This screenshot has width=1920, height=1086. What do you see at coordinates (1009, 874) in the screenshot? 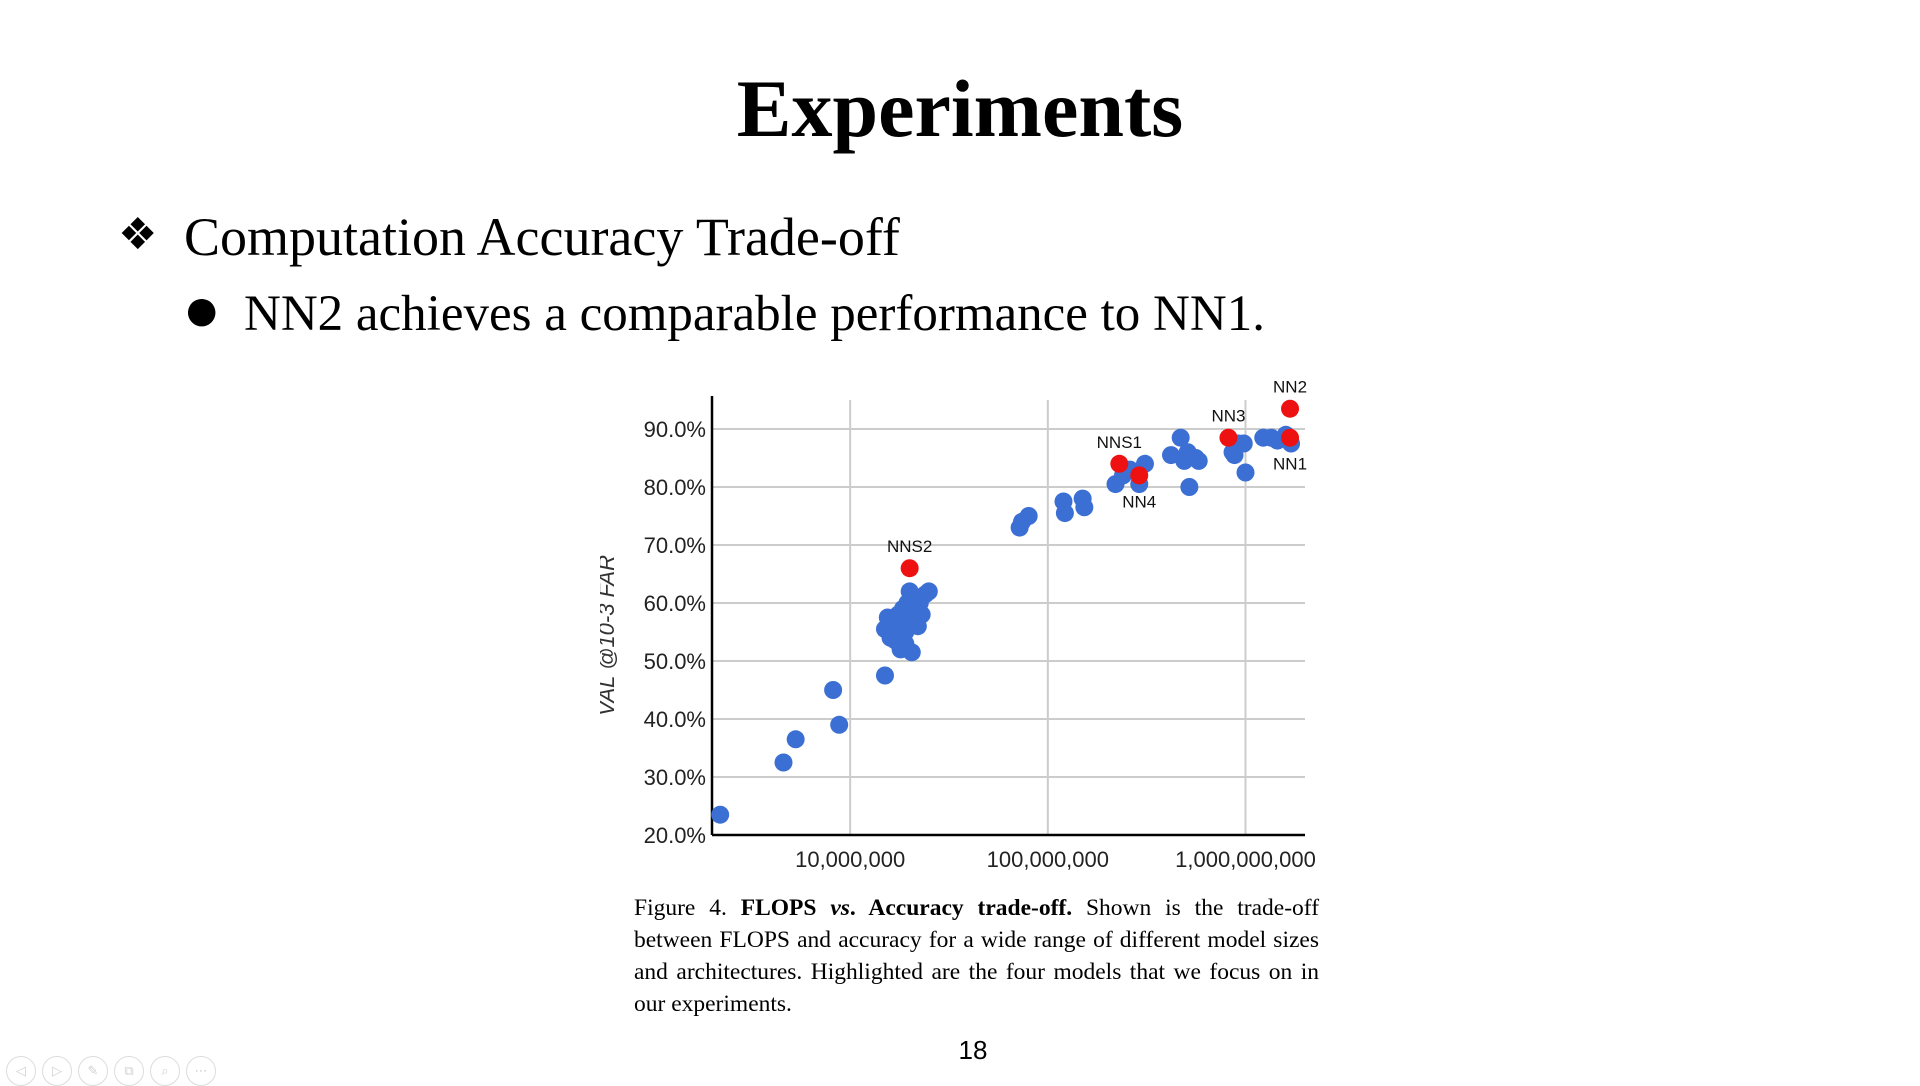
I see `x-axis-title: Multi-Add (FLOPS)` at bounding box center [1009, 874].